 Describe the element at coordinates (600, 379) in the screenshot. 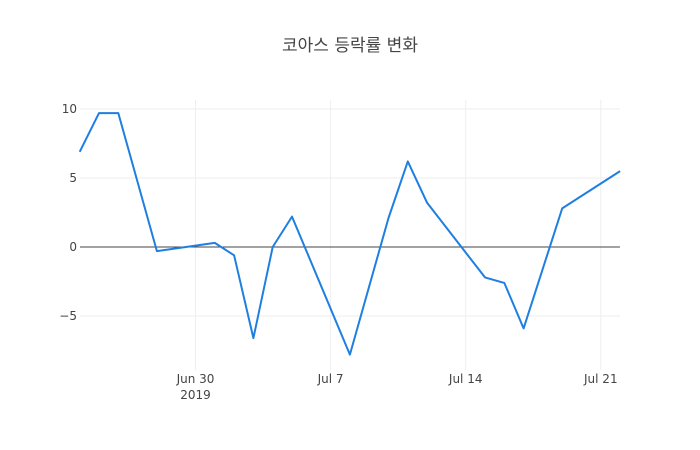

I see `x-tick-label: Jul 21` at that location.